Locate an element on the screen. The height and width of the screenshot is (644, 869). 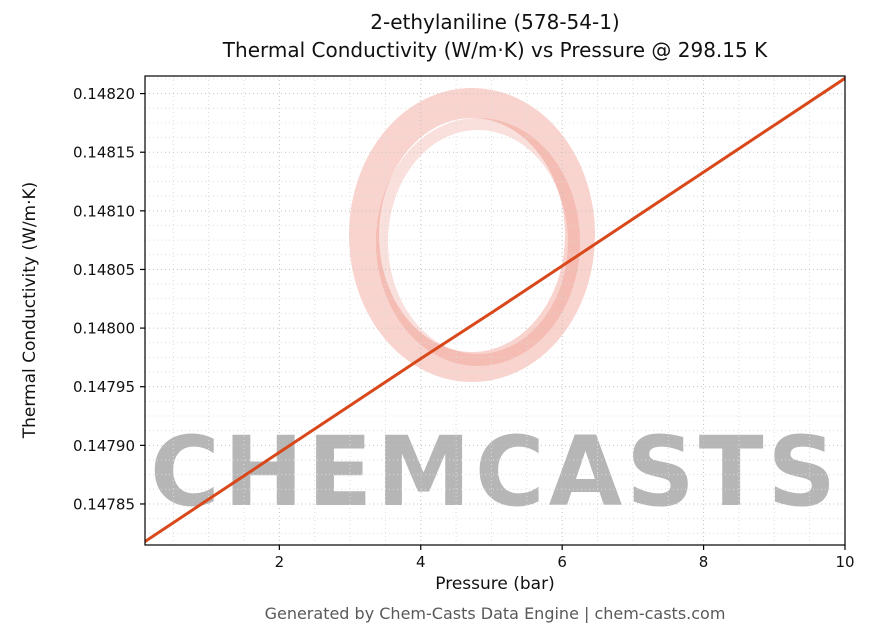
x-tick-label: 6 is located at coordinates (562, 562).